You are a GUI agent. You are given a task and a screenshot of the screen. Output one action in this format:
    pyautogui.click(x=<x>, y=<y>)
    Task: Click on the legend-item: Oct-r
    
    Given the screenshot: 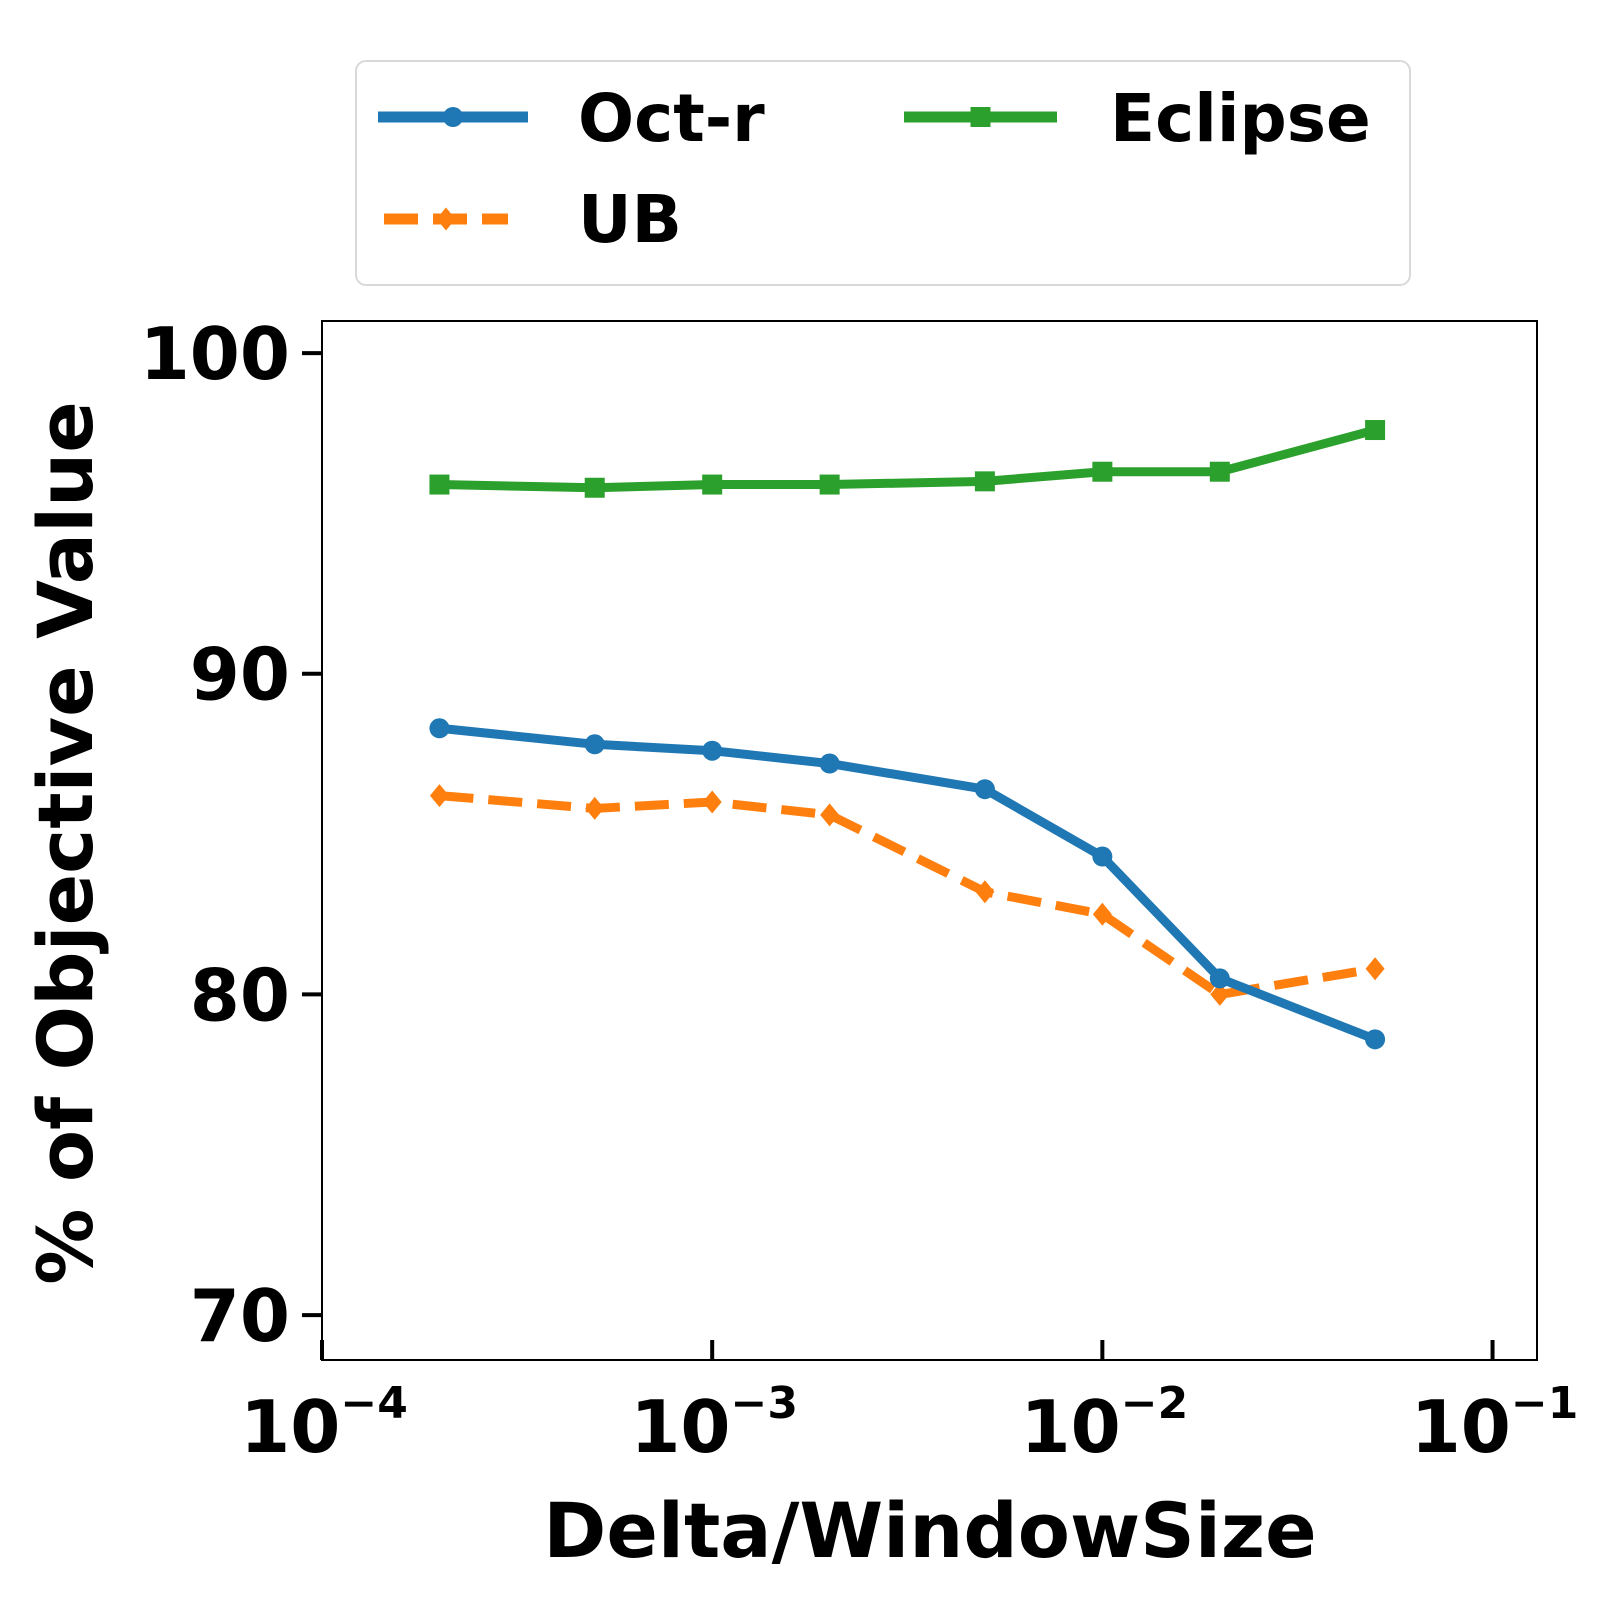 What is the action you would take?
    pyautogui.click(x=571, y=118)
    